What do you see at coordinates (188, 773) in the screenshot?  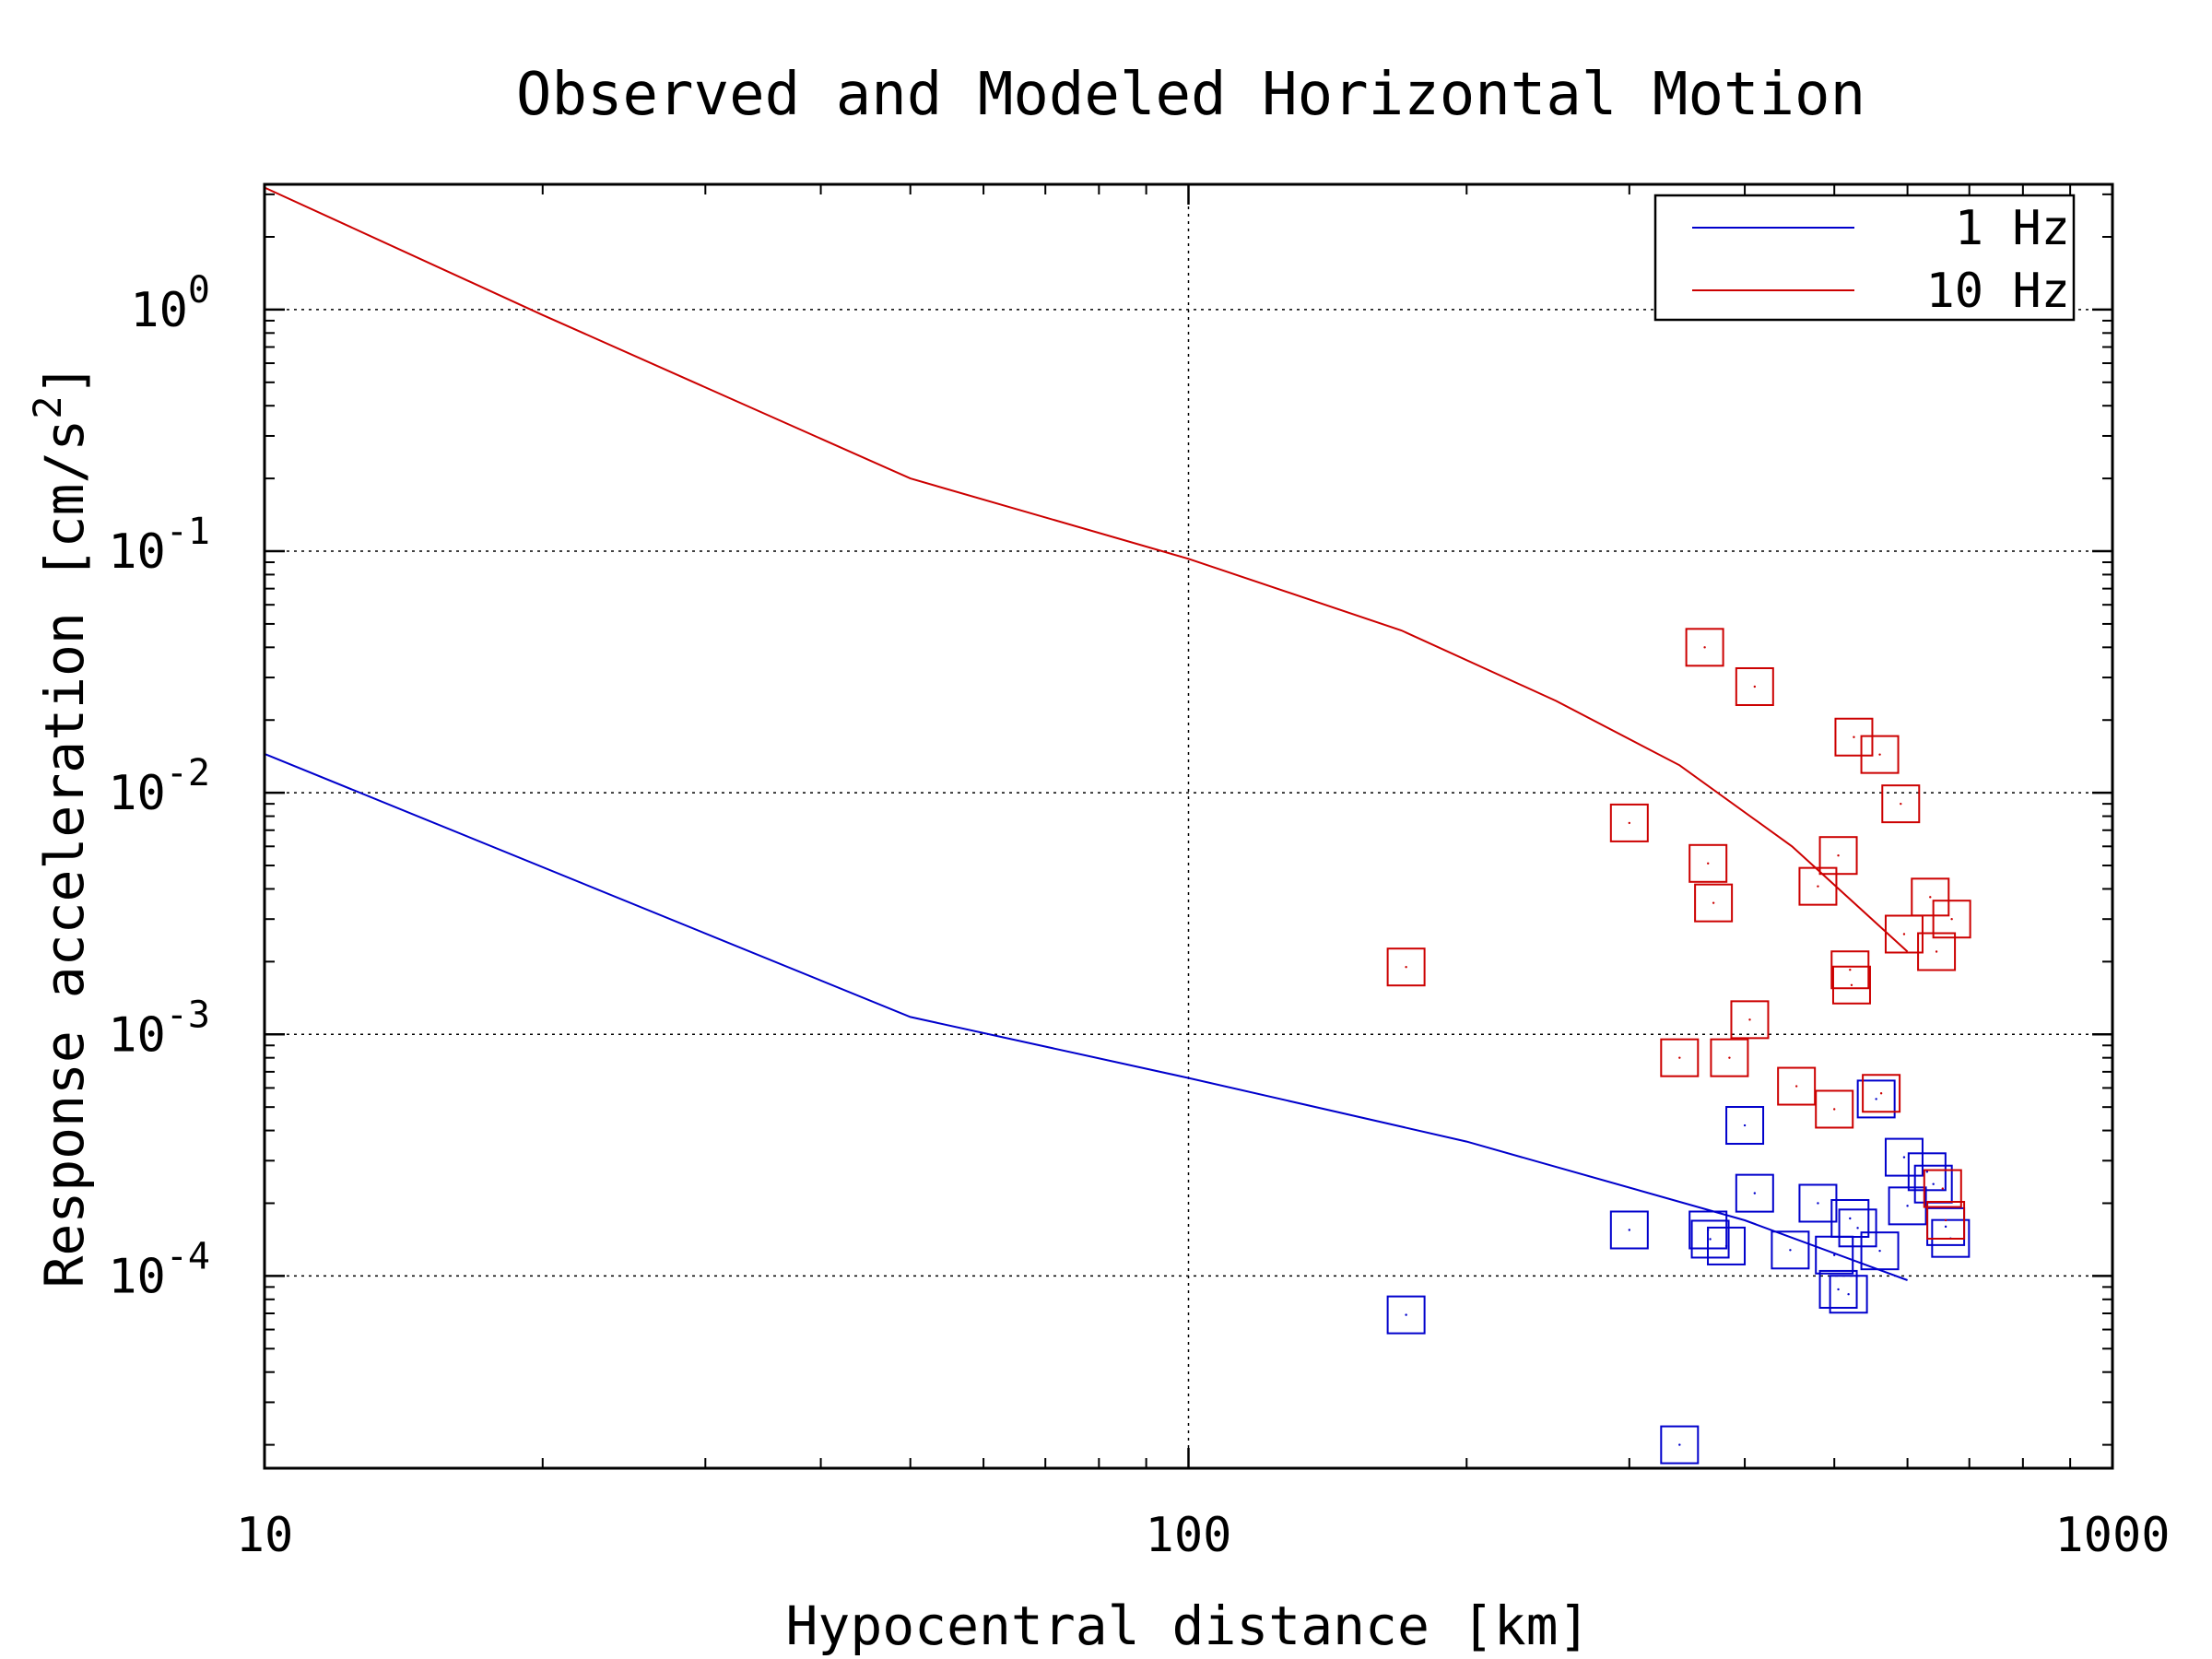 I see `y-tick-exponent: -2` at bounding box center [188, 773].